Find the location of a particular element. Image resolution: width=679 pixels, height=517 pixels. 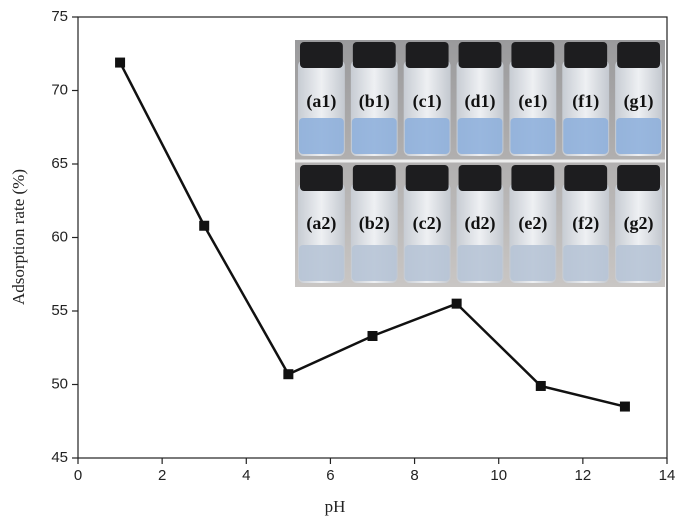

x-tick-label: 10 is located at coordinates (498, 475).